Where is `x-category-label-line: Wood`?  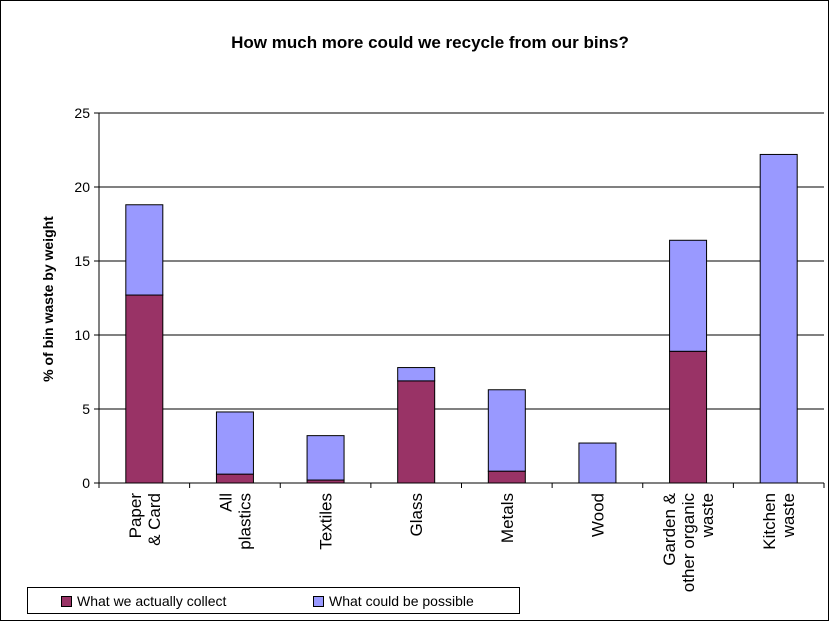
x-category-label-line: Wood is located at coordinates (597, 515).